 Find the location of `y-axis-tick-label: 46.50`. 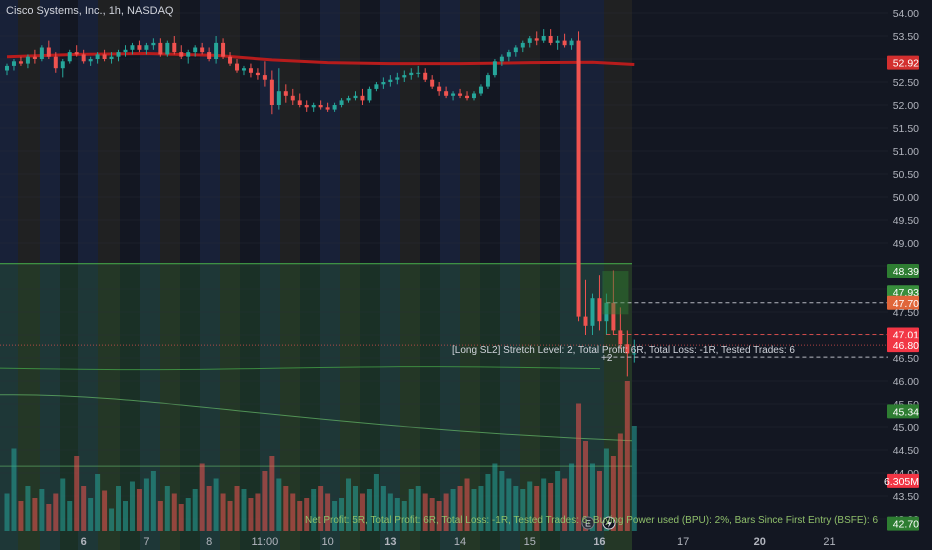

y-axis-tick-label: 46.50 is located at coordinates (906, 359).